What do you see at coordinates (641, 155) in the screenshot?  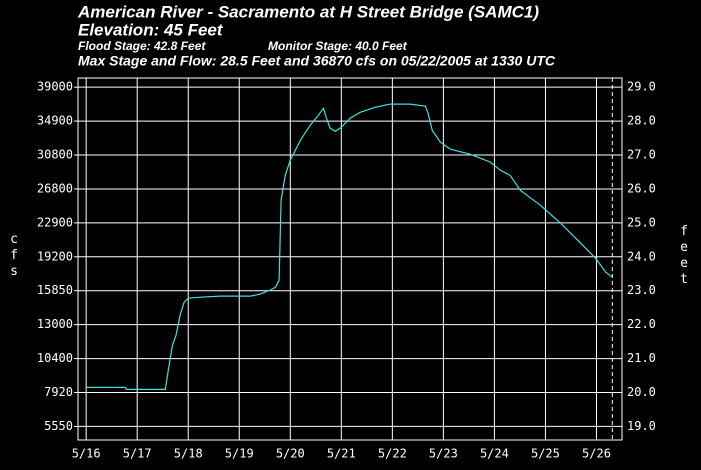 I see `y2-tick-label: 27.0` at bounding box center [641, 155].